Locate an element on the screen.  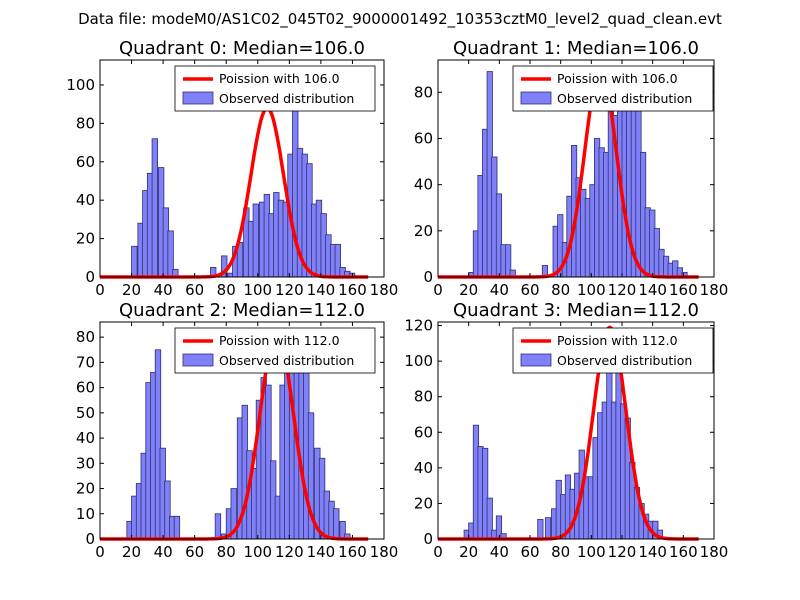
chart-title: Quadrant 0: Median=106.0 is located at coordinates (242, 48).